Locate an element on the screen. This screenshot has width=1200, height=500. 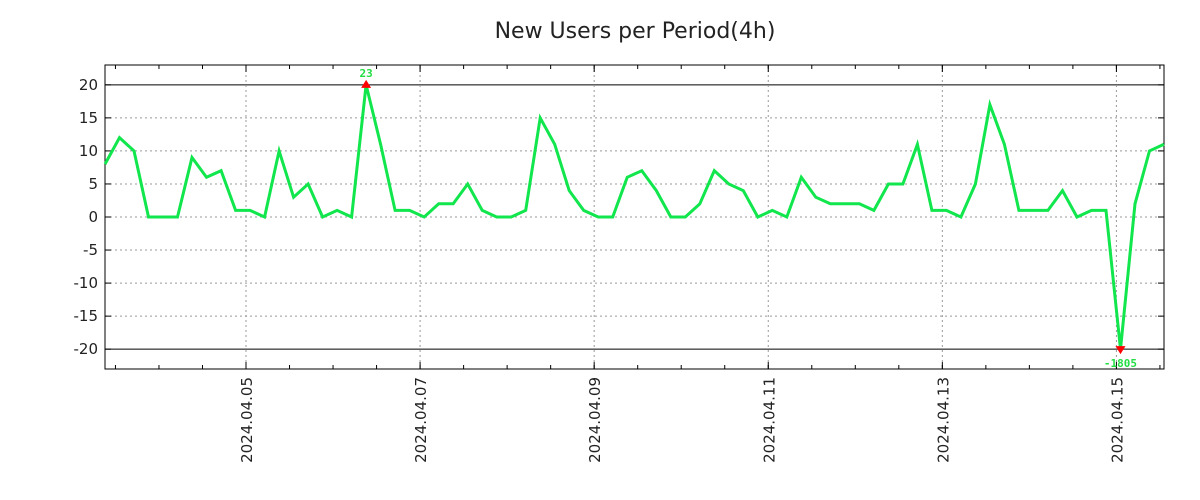
min-label: -1805 is located at coordinates (1120, 363).